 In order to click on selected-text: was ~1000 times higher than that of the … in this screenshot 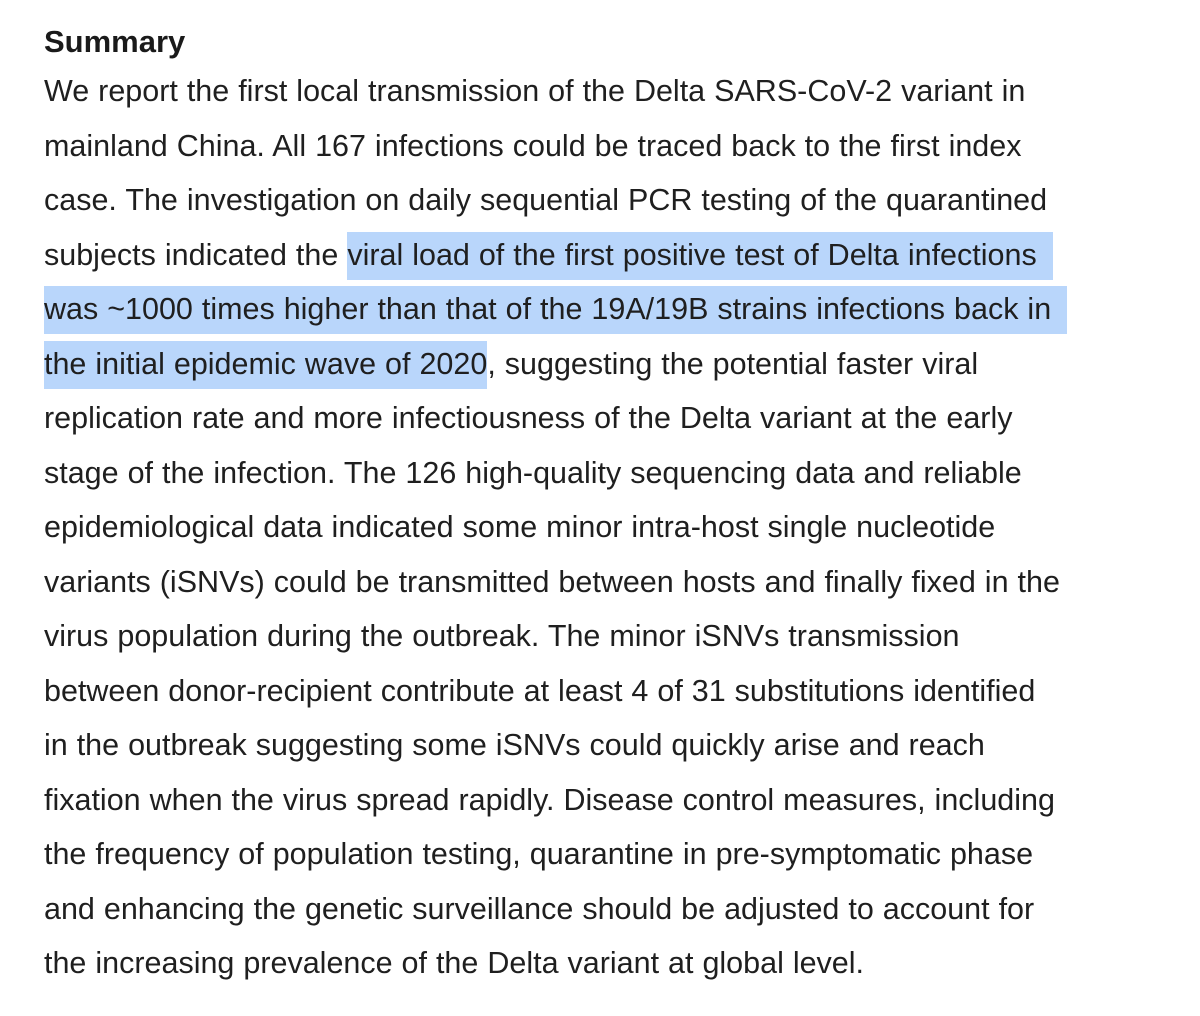, I will do `click(556, 310)`.